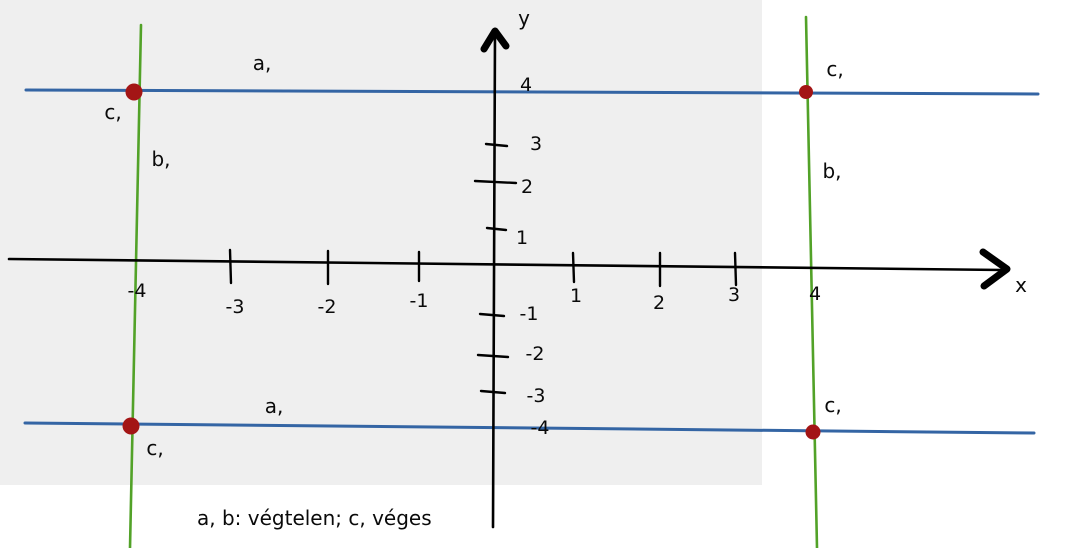  What do you see at coordinates (540, 428) in the screenshot?
I see `y-tick-label-neg-4: -4` at bounding box center [540, 428].